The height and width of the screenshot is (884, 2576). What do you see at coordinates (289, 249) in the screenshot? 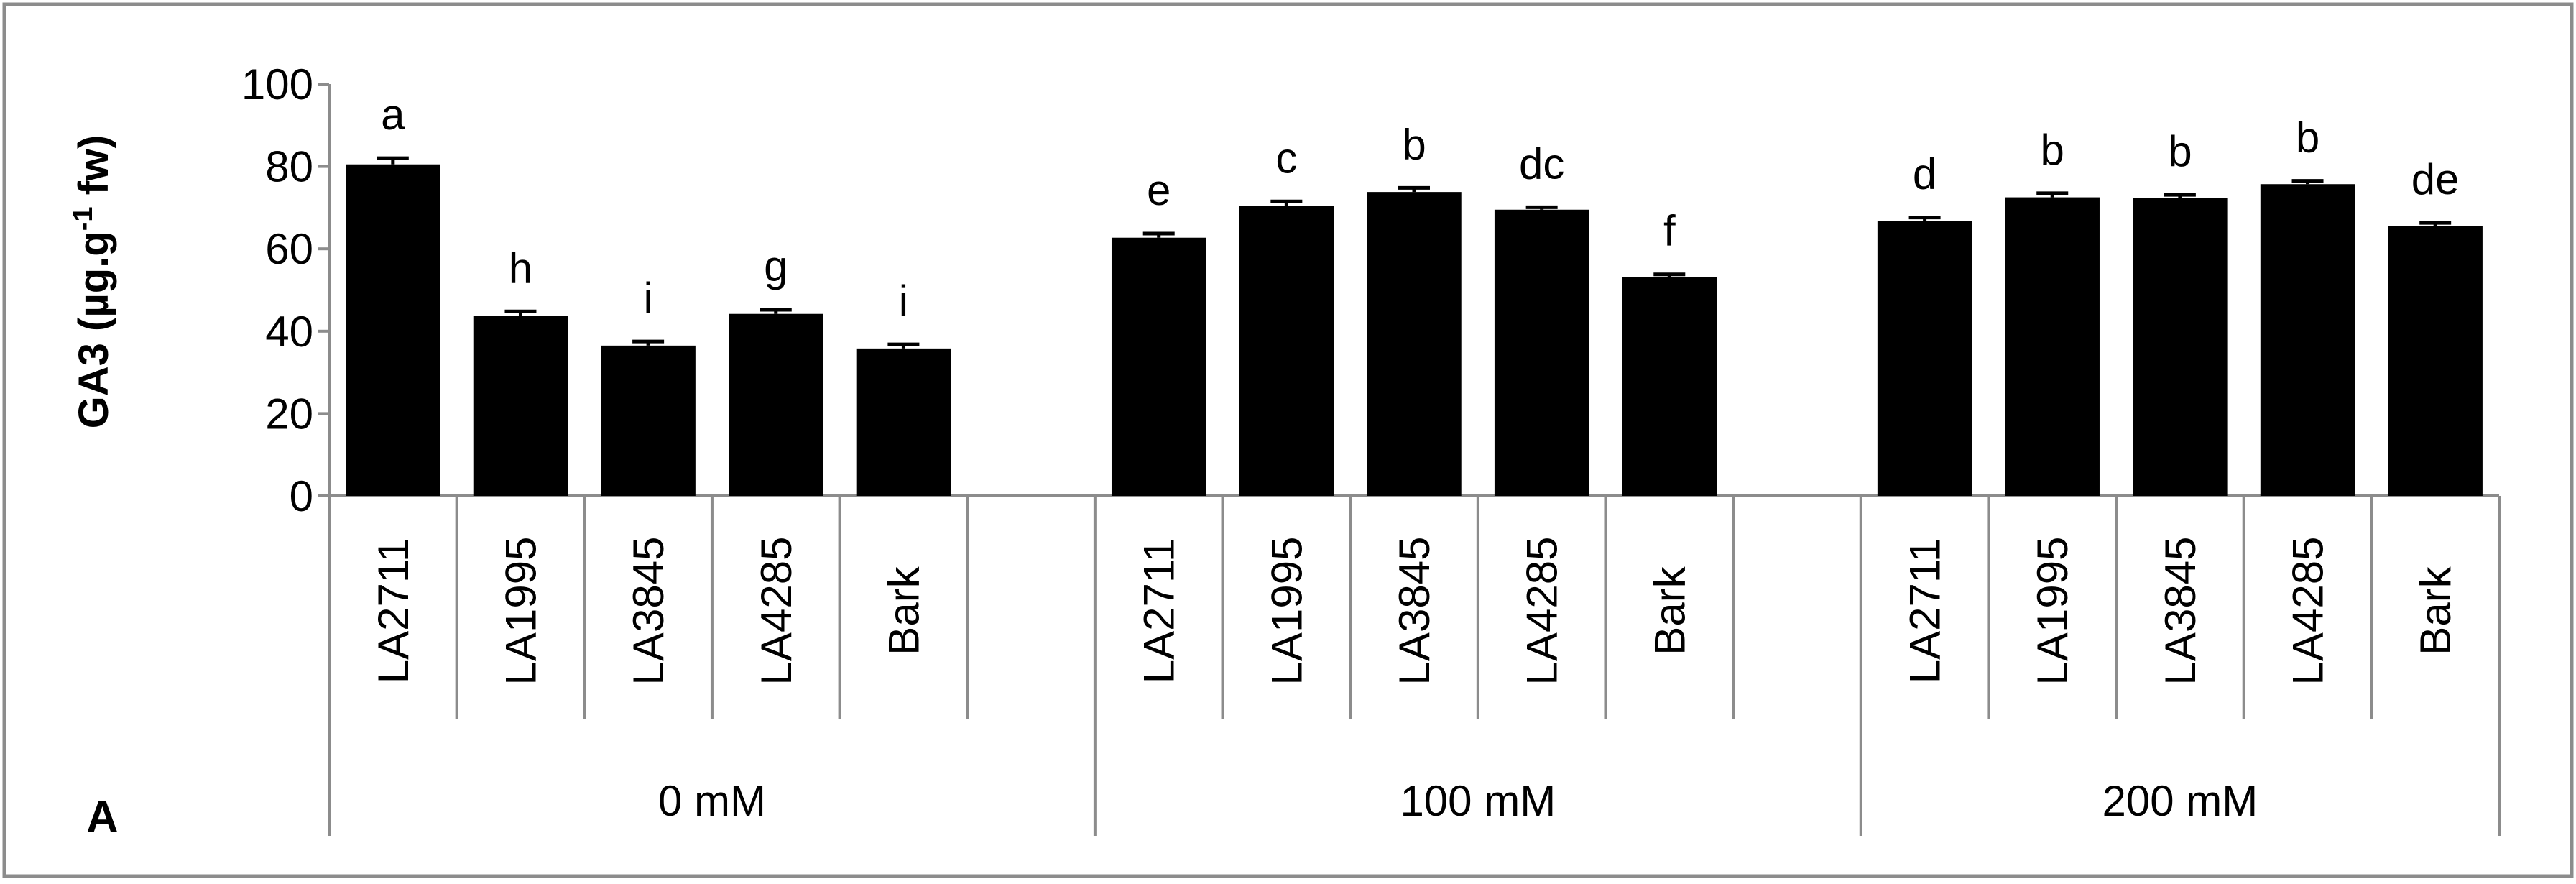
I see `y-tick-label: 60` at bounding box center [289, 249].